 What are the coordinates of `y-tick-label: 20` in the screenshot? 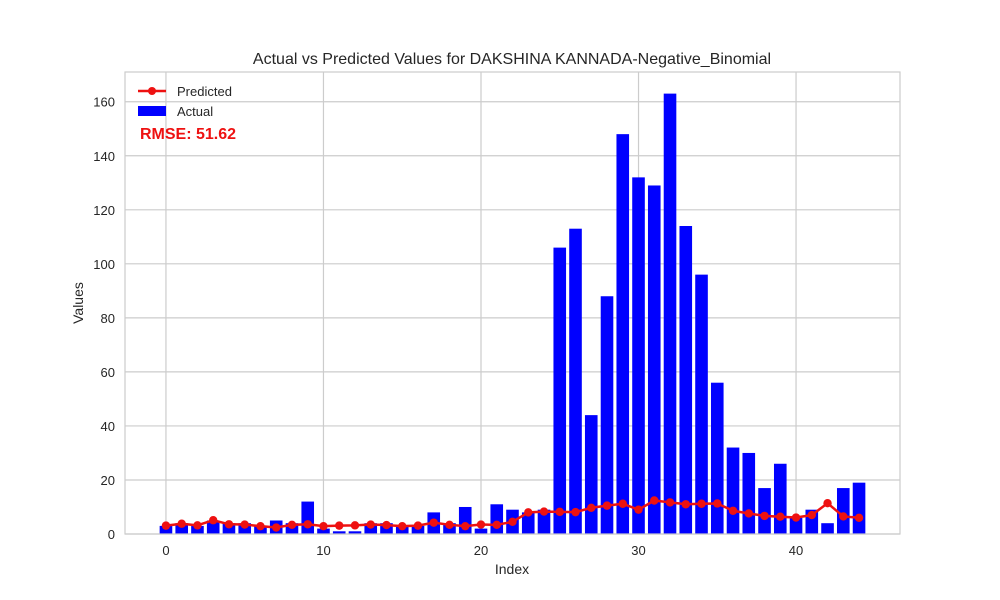 It's located at (108, 480).